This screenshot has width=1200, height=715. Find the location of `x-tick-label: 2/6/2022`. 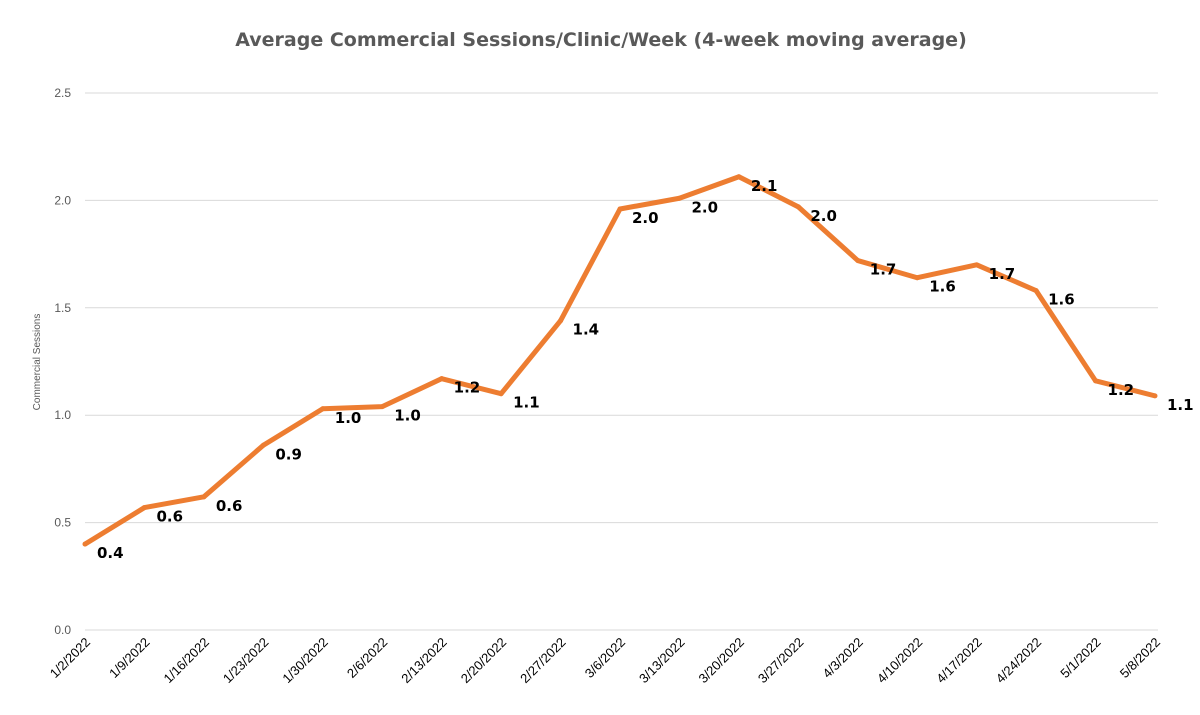

x-tick-label: 2/6/2022 is located at coordinates (367, 658).